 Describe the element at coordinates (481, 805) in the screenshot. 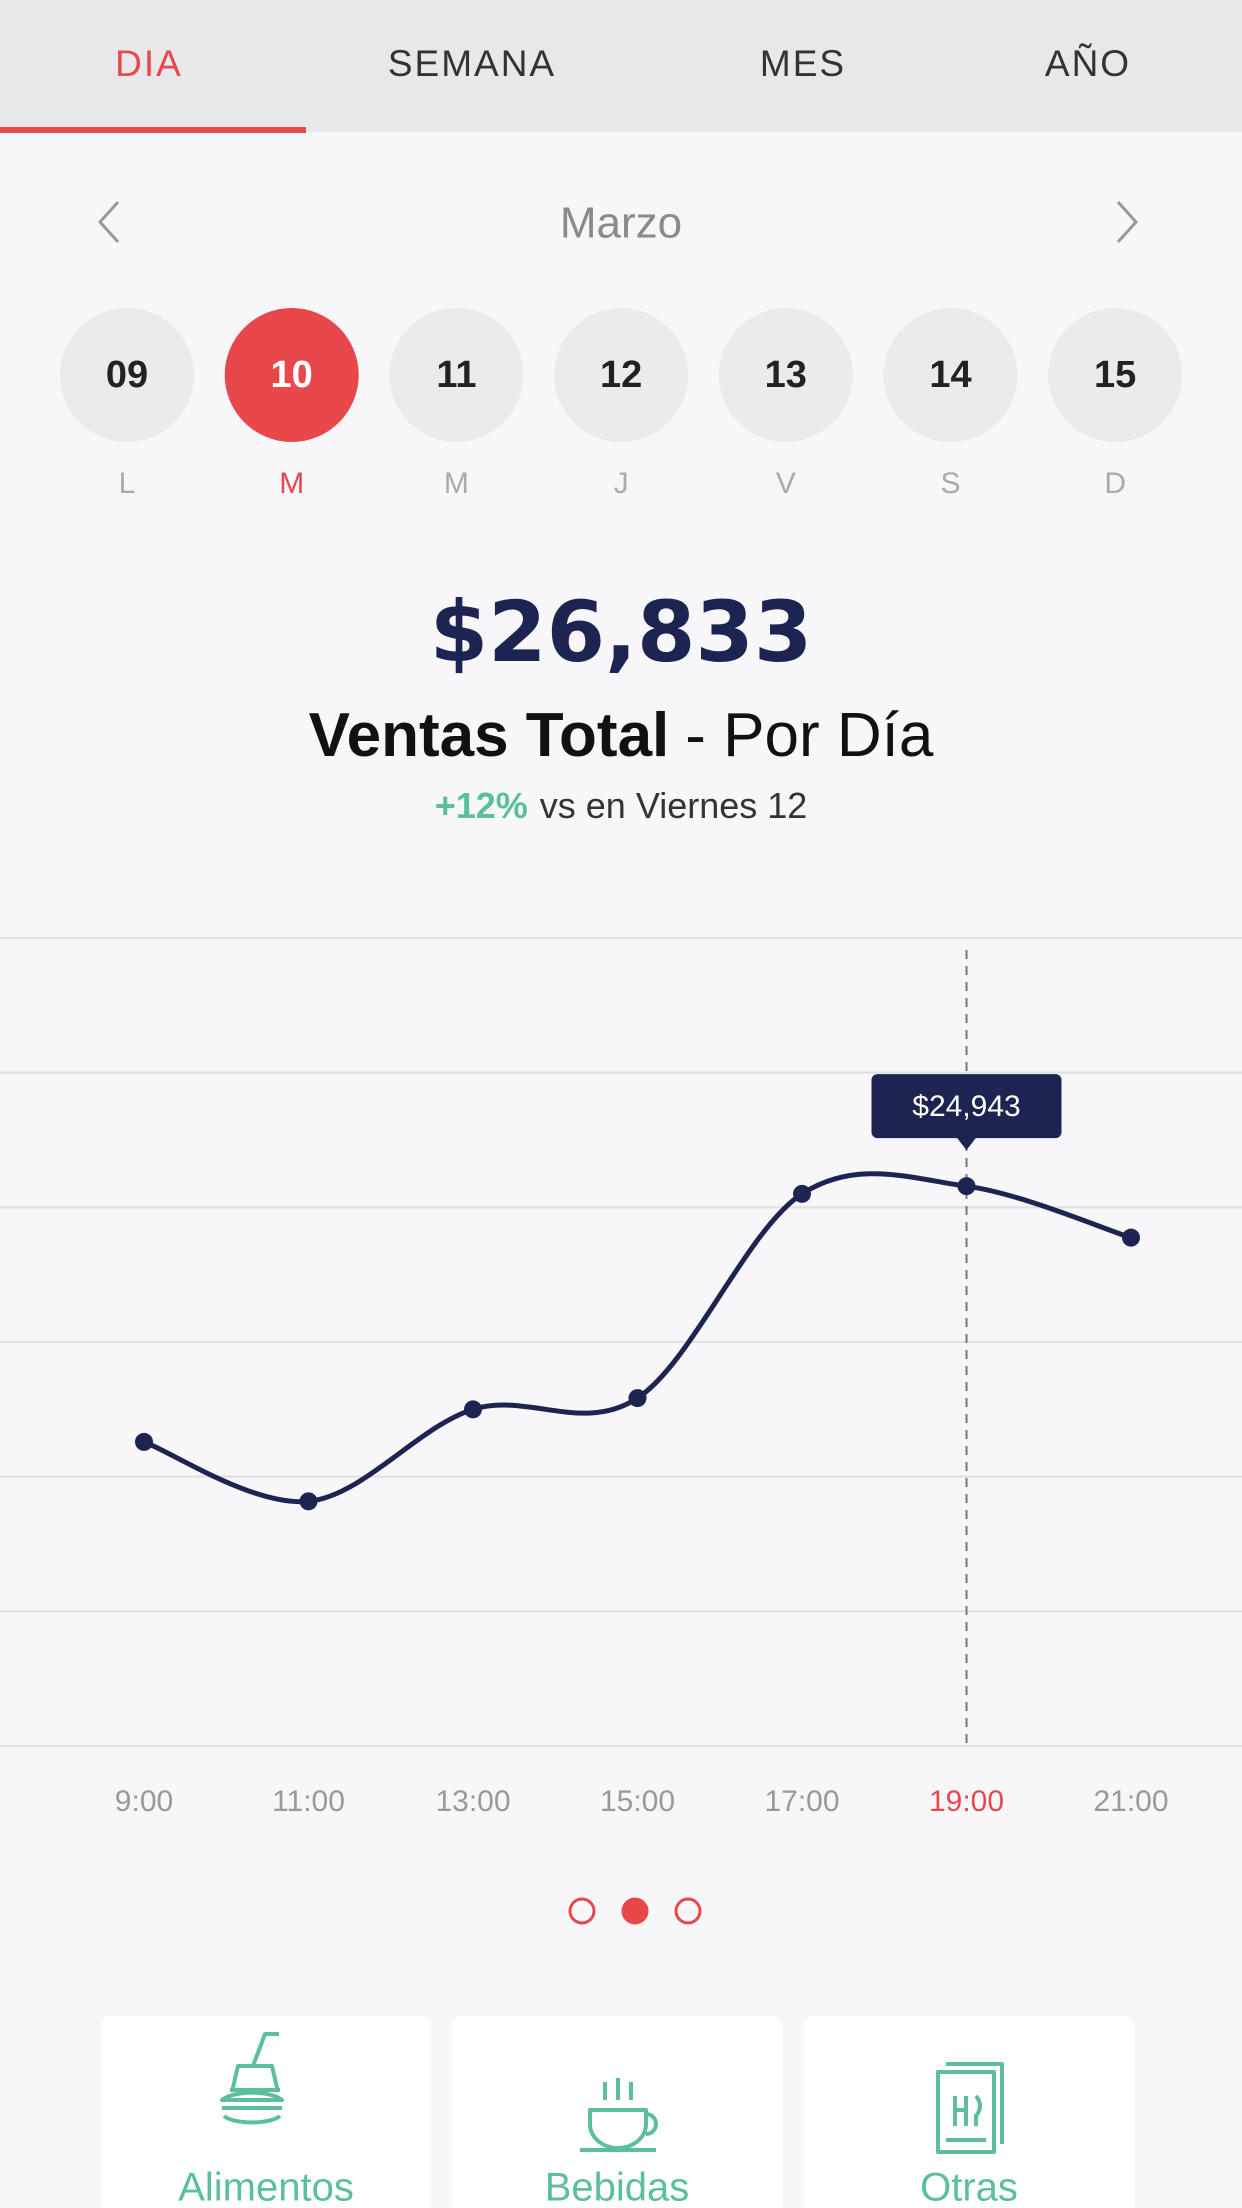

I see `change: +12%` at that location.